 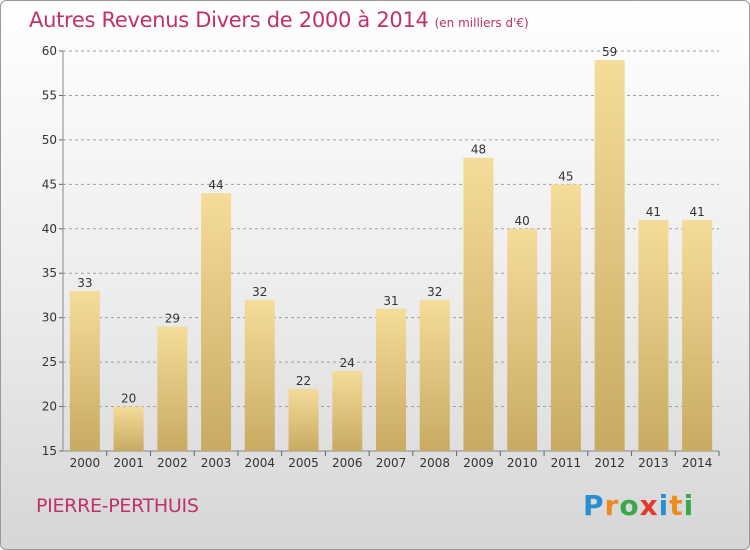 I want to click on logo-letter: r, so click(x=612, y=505).